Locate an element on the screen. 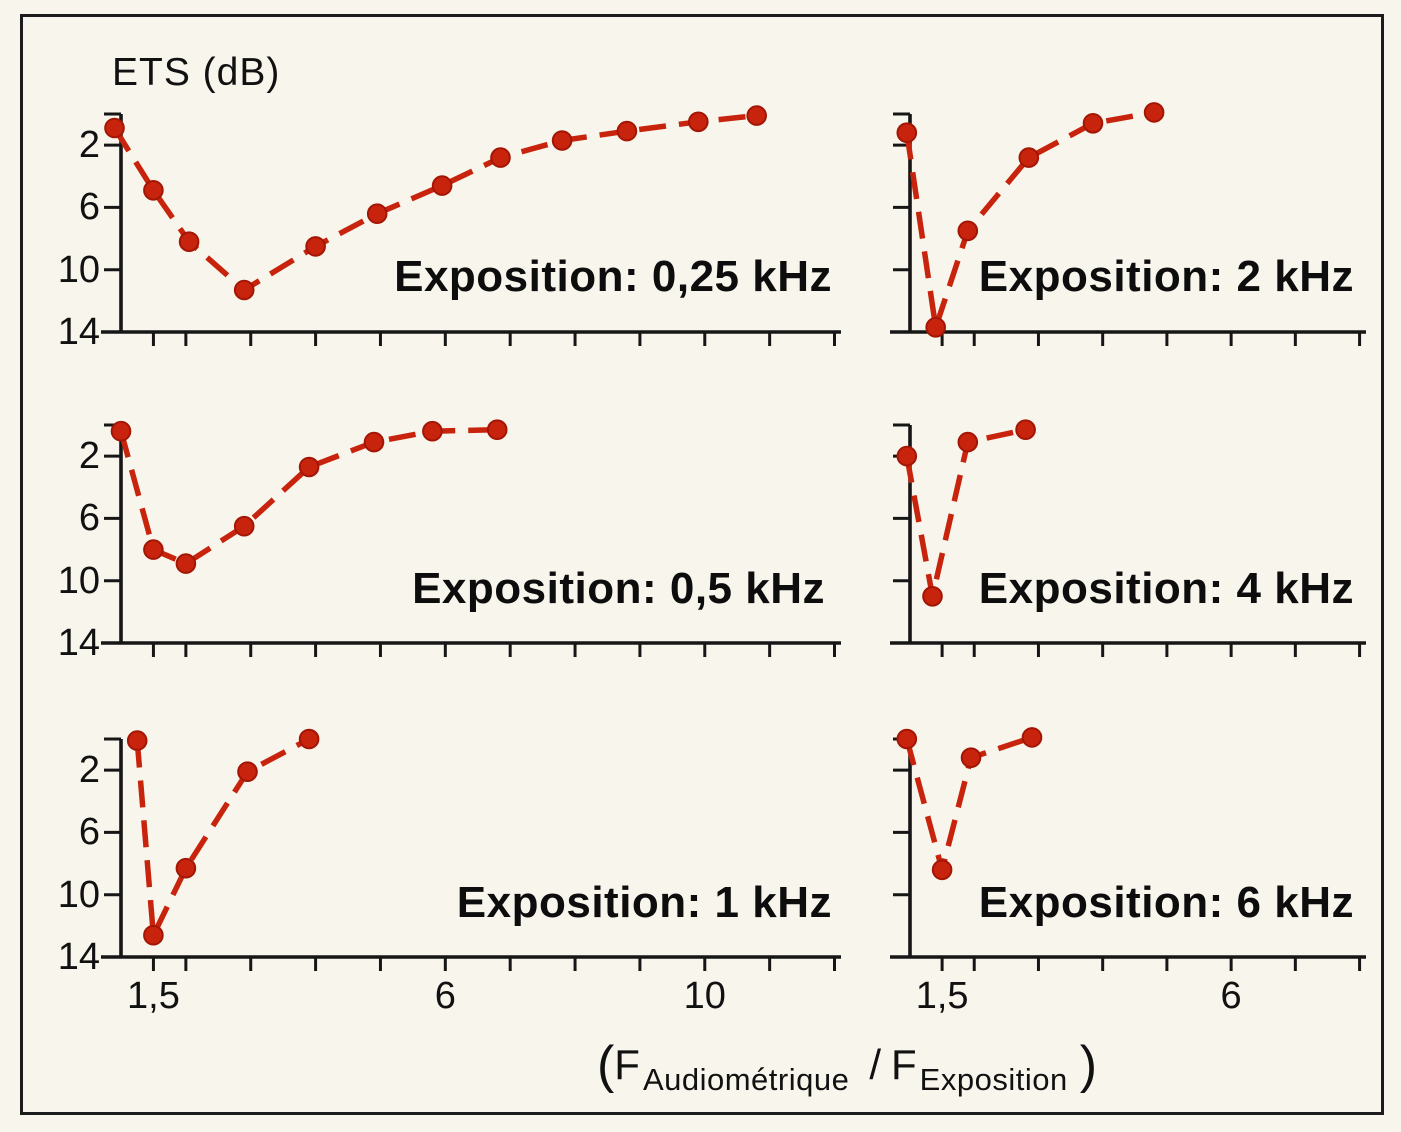 The width and height of the screenshot is (1401, 1132). plot-exposition-1-khz is located at coordinates (471, 849).